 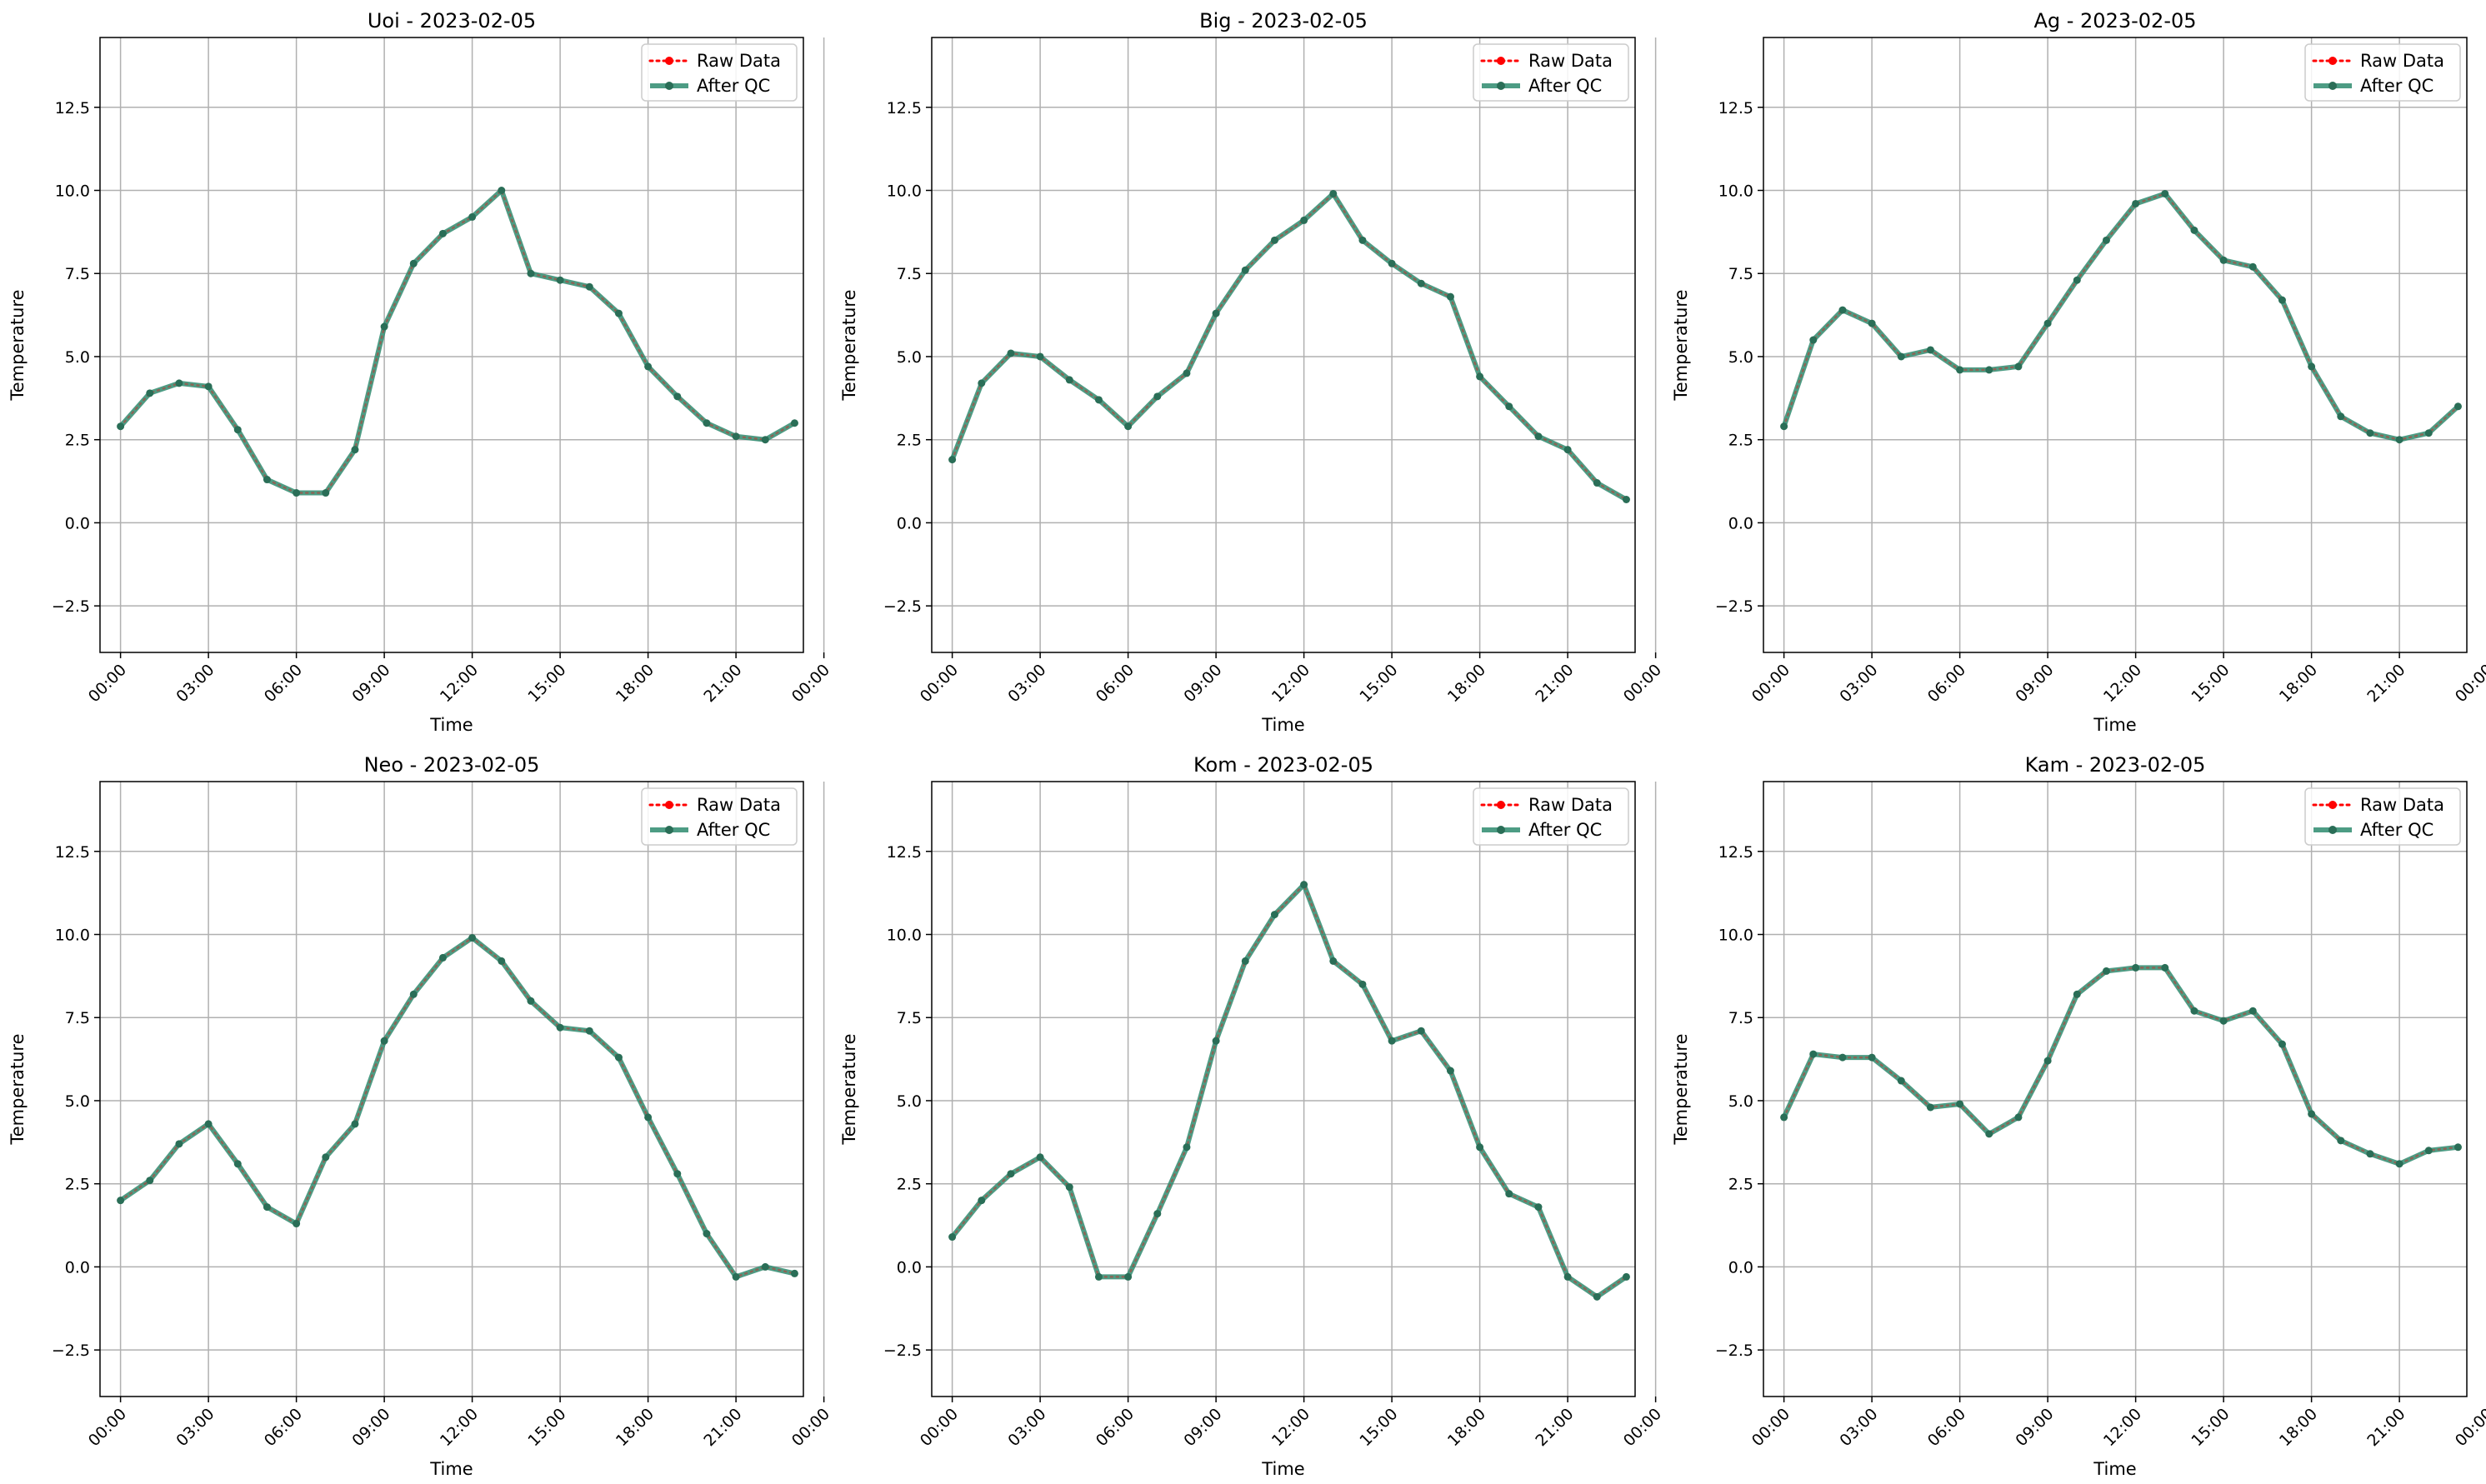 What do you see at coordinates (452, 20) in the screenshot?
I see `chart-title: Uoi - 2023-02-05` at bounding box center [452, 20].